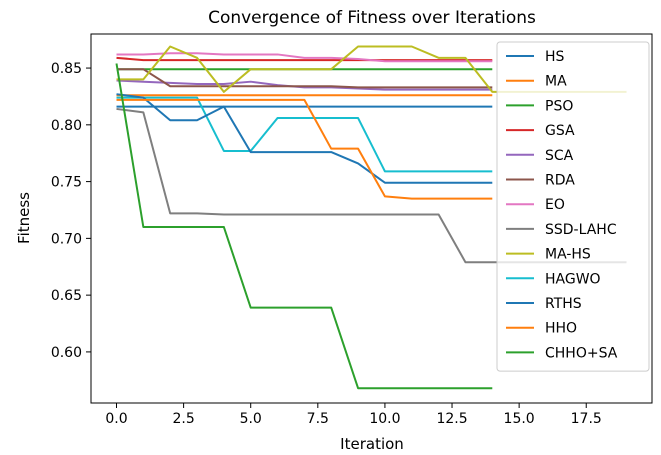  Describe the element at coordinates (66, 239) in the screenshot. I see `y-tick-label: 0.70` at that location.